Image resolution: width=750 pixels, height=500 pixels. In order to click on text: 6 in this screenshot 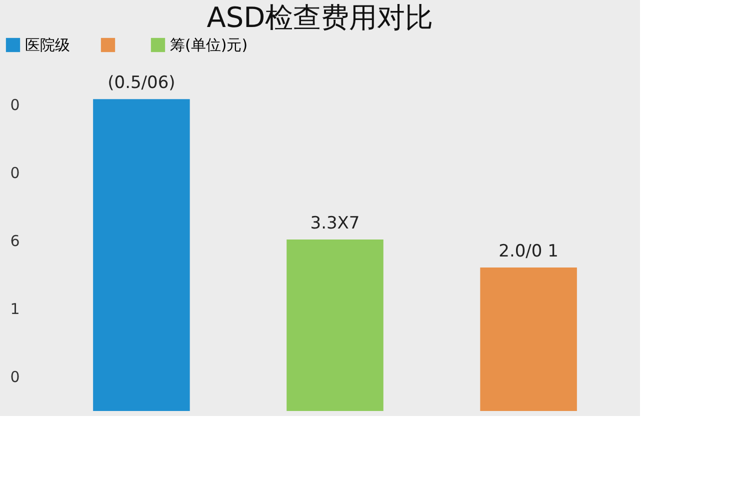, I will do `click(15, 241)`.